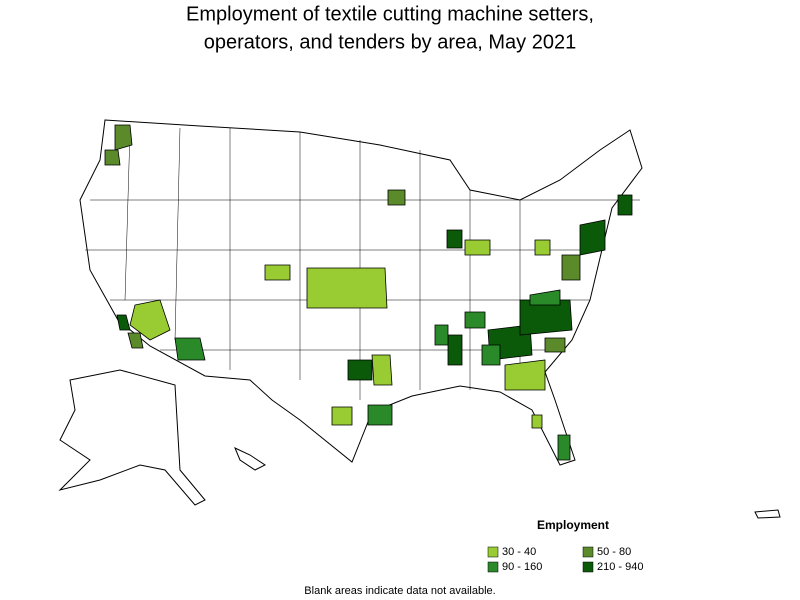 This screenshot has width=800, height=600. I want to click on area-austin, so click(342, 416).